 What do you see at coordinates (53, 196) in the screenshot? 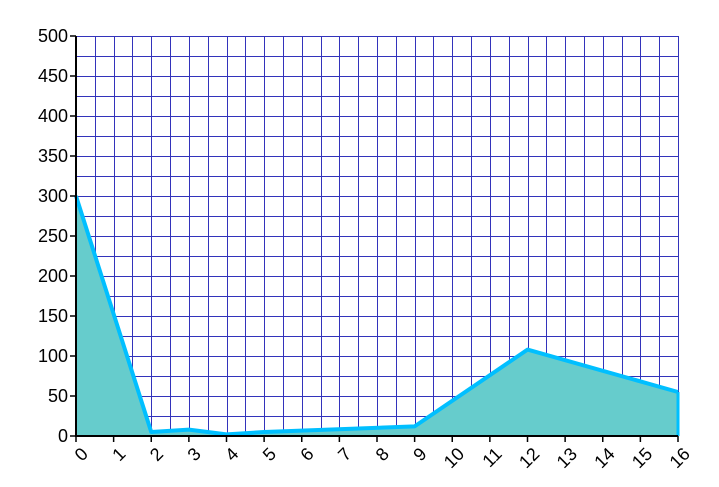
I see `y-tick-label: 300` at bounding box center [53, 196].